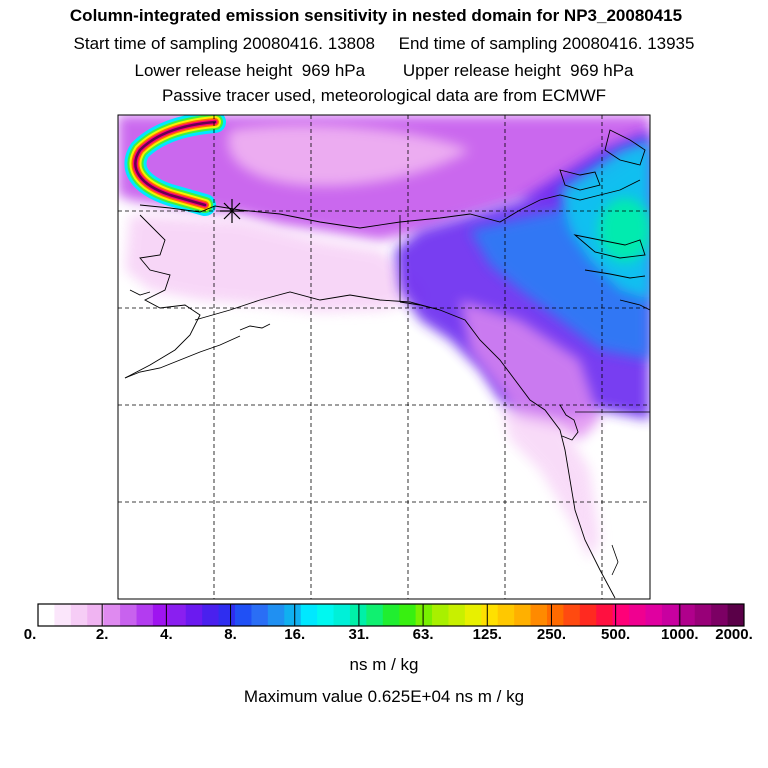 This screenshot has width=768, height=768. I want to click on colorbar-tick-label: 125., so click(487, 634).